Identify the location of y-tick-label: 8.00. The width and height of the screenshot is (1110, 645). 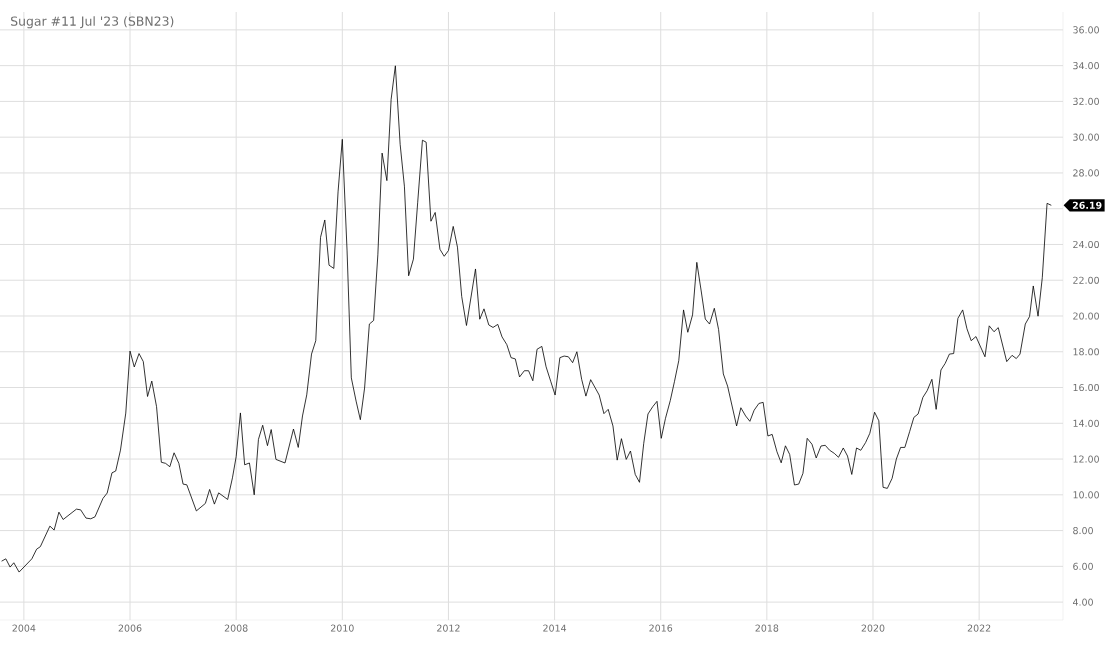
(1083, 531).